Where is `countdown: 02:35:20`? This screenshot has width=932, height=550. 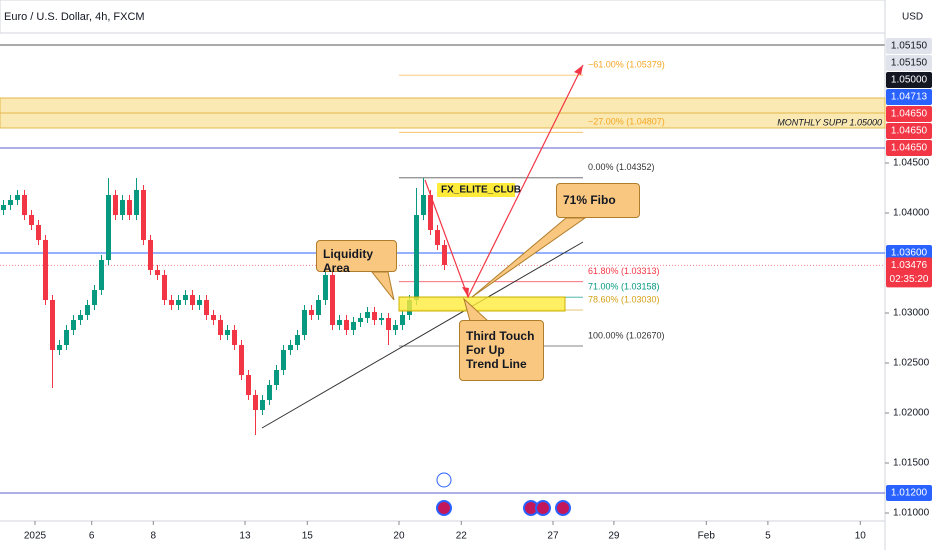 countdown: 02:35:20 is located at coordinates (909, 279).